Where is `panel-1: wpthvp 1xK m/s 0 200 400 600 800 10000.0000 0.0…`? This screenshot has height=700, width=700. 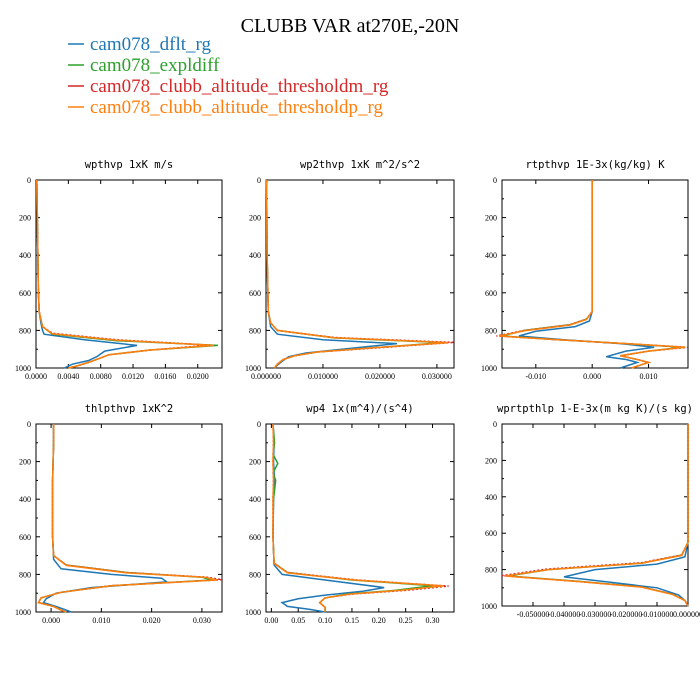
panel-1: wpthvp 1xK m/s 0 200 400 600 800 10000.0000 0.0… is located at coordinates (119, 270).